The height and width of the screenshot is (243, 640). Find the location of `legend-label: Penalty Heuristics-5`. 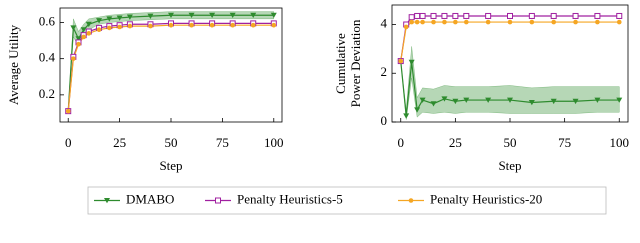

legend-label: Penalty Heuristics-5 is located at coordinates (290, 198).